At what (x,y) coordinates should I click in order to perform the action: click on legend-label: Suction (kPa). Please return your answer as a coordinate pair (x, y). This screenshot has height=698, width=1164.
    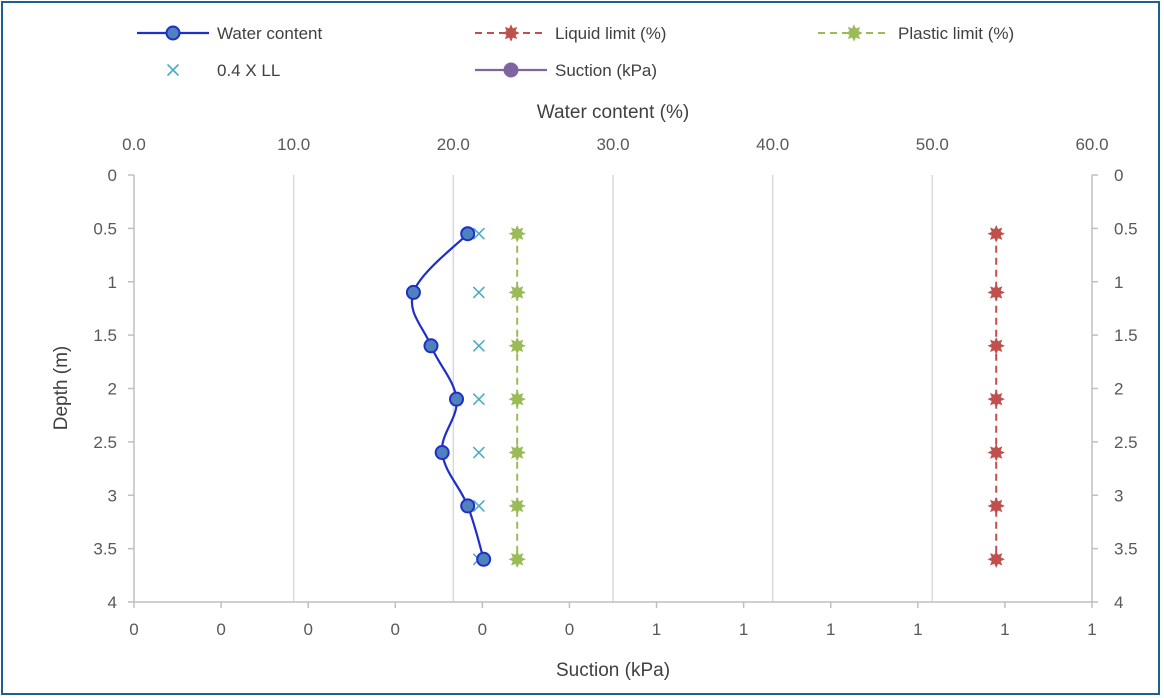
    Looking at the image, I should click on (606, 70).